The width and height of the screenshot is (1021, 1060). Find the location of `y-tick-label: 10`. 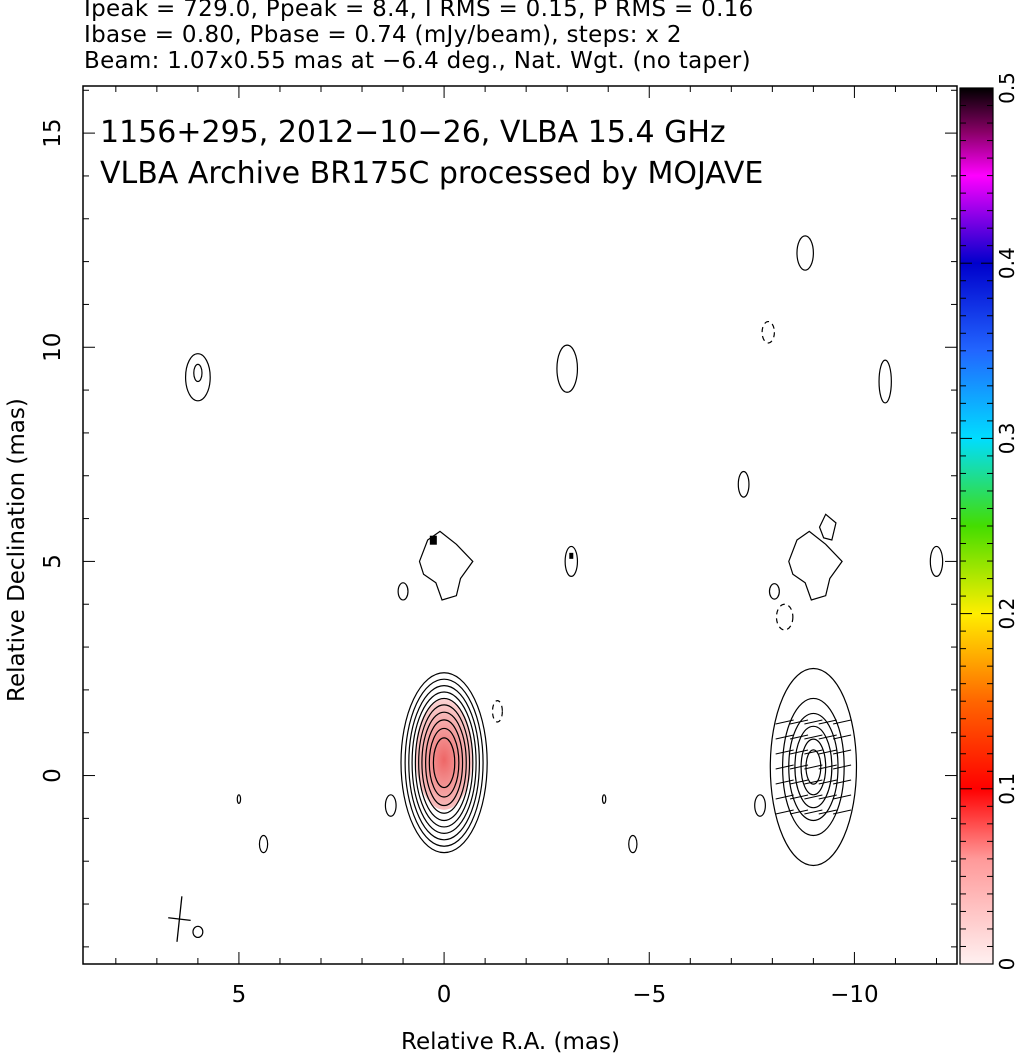

y-tick-label: 10 is located at coordinates (53, 347).